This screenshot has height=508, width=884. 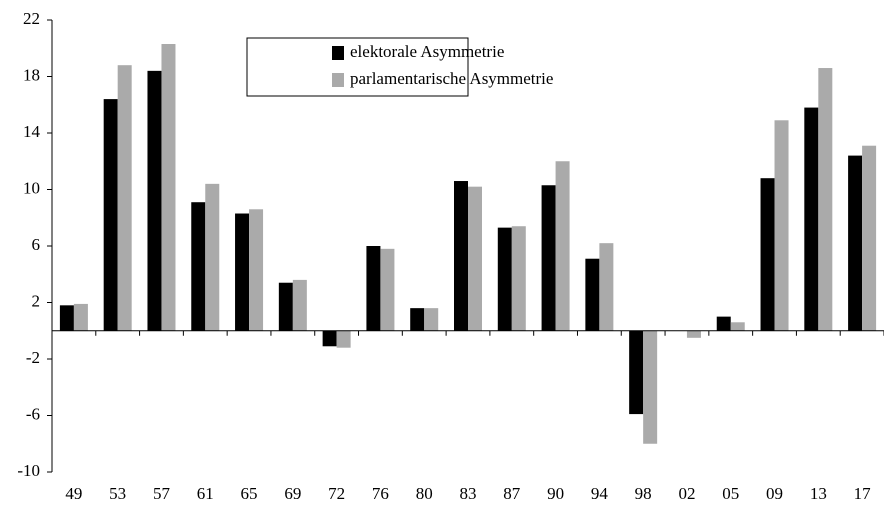 What do you see at coordinates (451, 78) in the screenshot?
I see `legend-label: parlamentarische Asymmetrie` at bounding box center [451, 78].